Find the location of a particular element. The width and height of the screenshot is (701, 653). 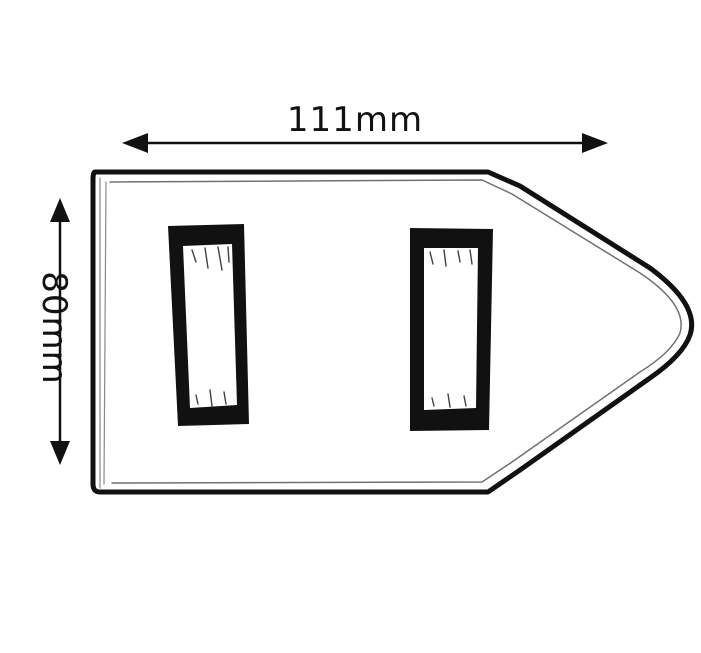

height-dimension-arrow is located at coordinates (60, 331).